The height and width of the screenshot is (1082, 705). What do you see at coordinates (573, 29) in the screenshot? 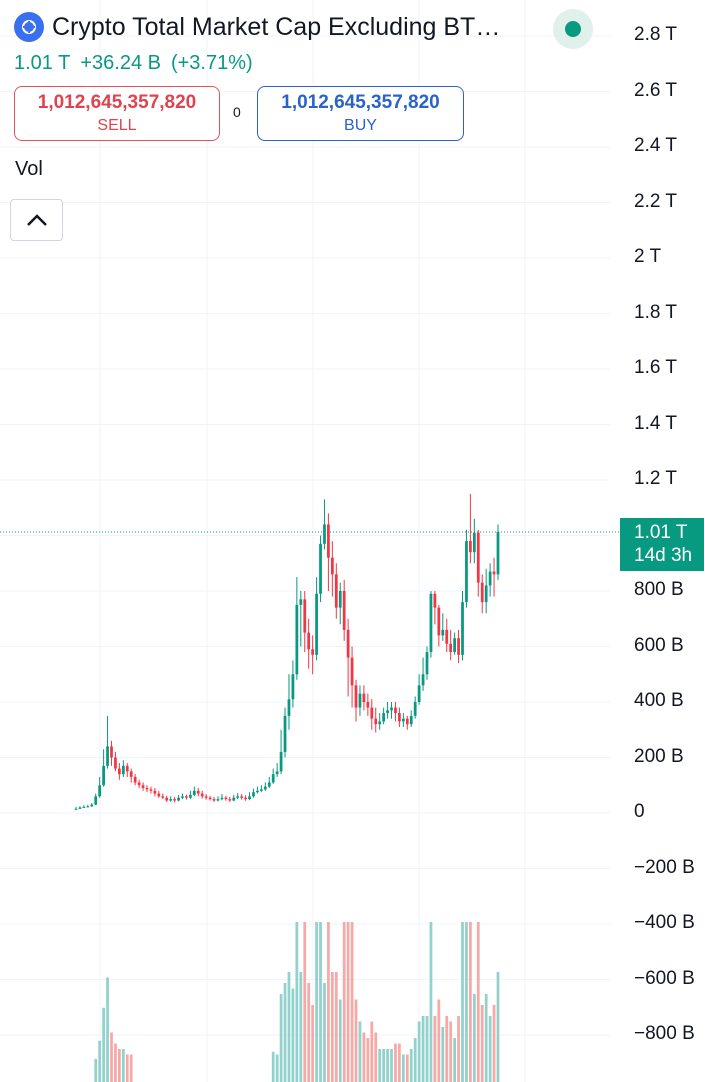
I see `market-status-indicator` at bounding box center [573, 29].